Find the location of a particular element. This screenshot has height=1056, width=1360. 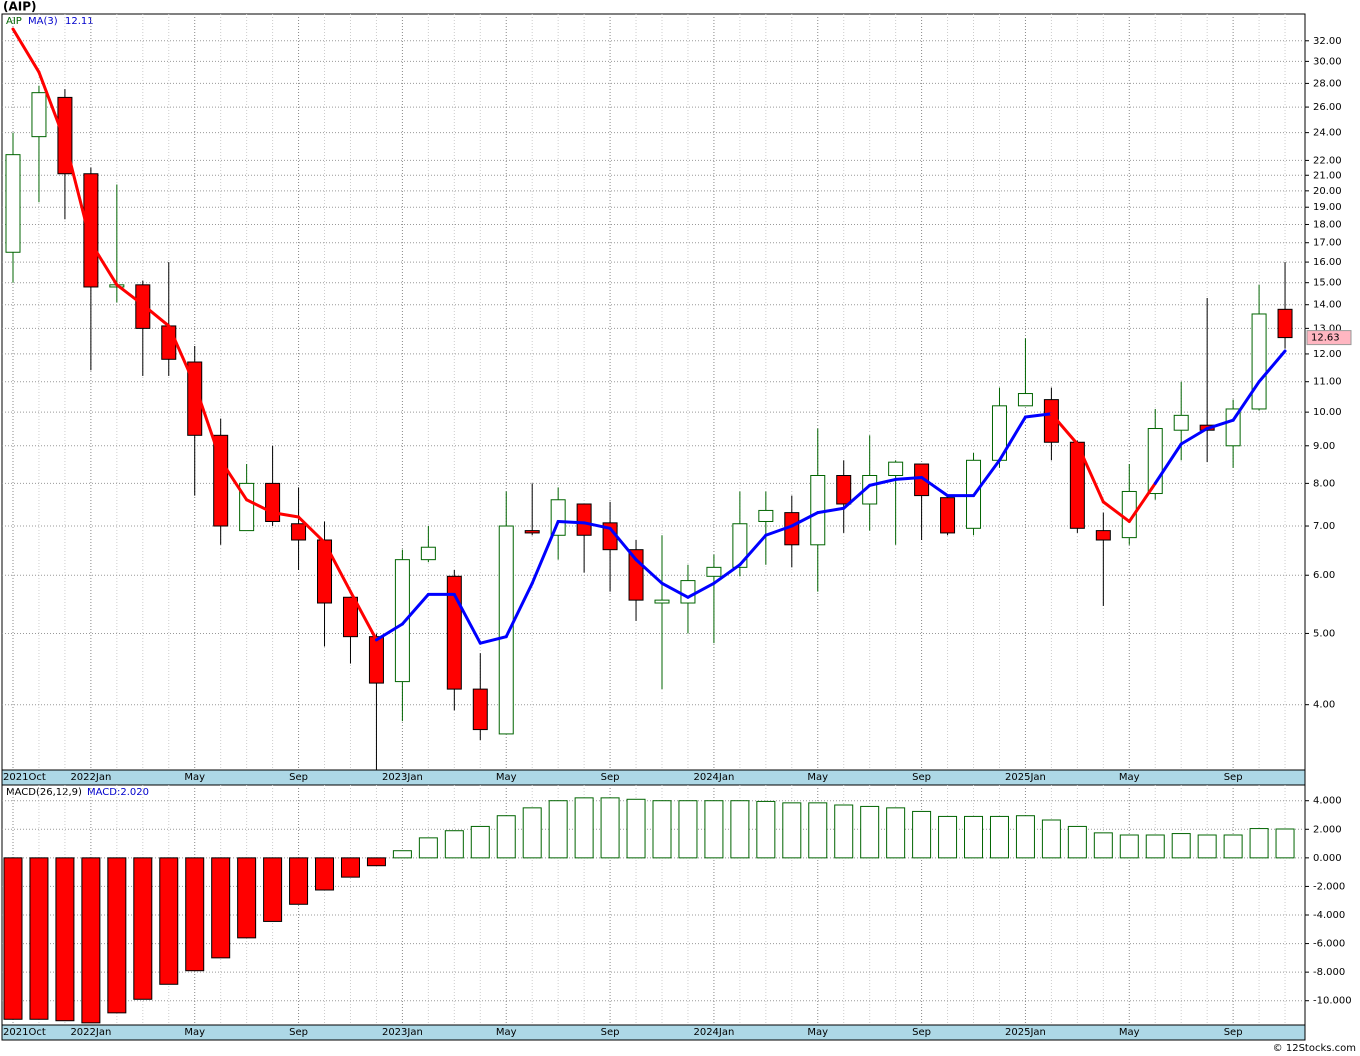

x-tick-label: 2021Oct is located at coordinates (24, 777).